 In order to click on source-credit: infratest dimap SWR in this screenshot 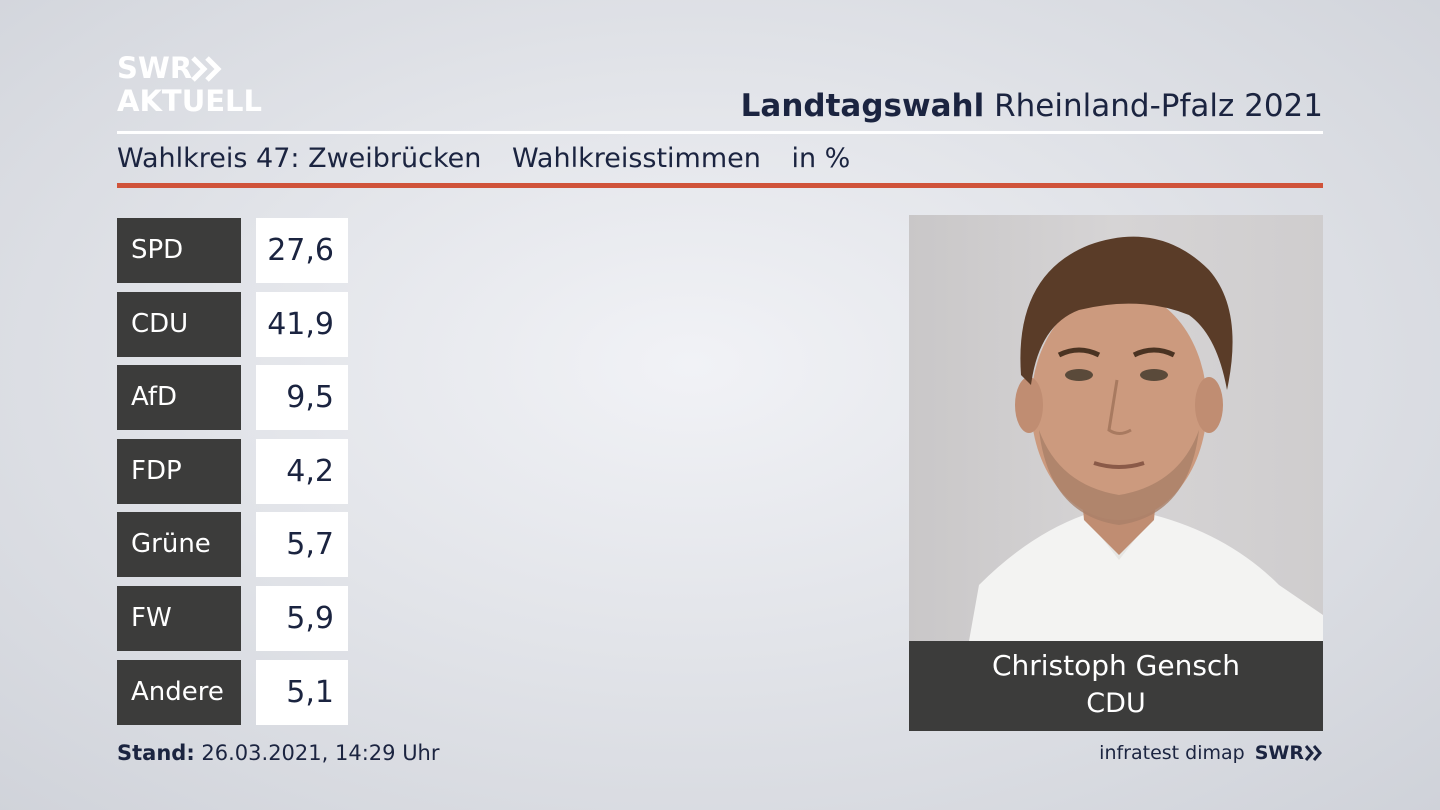, I will do `click(1211, 753)`.